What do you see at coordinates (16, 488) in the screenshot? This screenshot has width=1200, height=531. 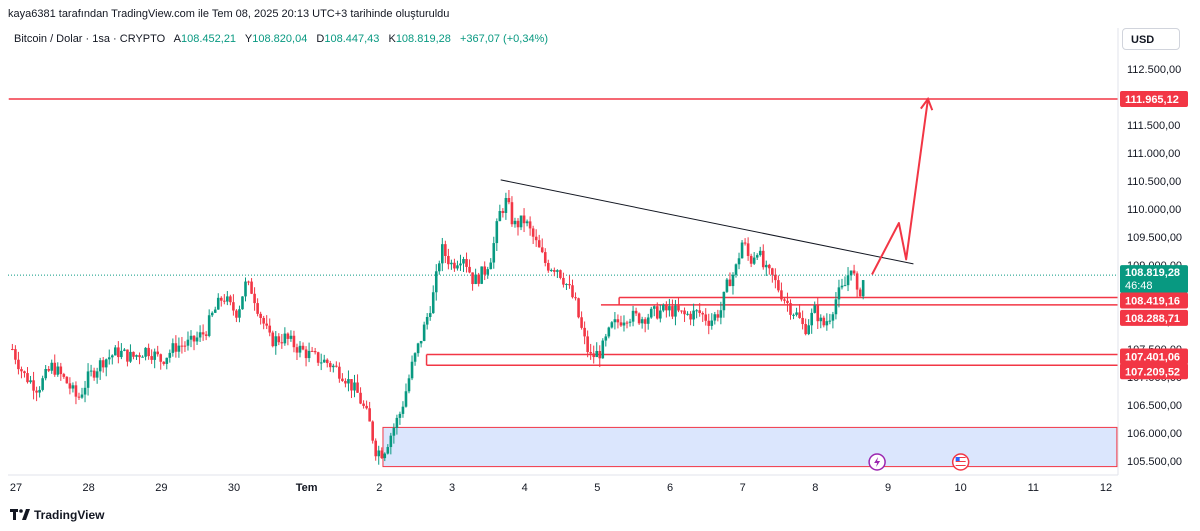 I see `x-tick-label: 27` at bounding box center [16, 488].